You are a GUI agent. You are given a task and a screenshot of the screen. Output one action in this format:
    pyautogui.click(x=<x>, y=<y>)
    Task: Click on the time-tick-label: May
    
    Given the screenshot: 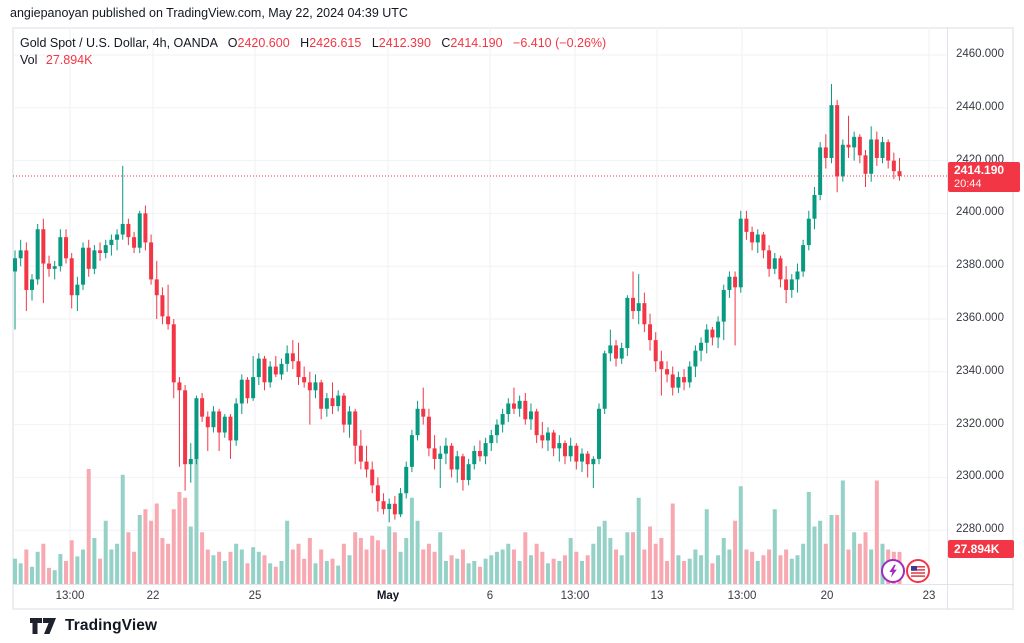 What is the action you would take?
    pyautogui.click(x=388, y=596)
    